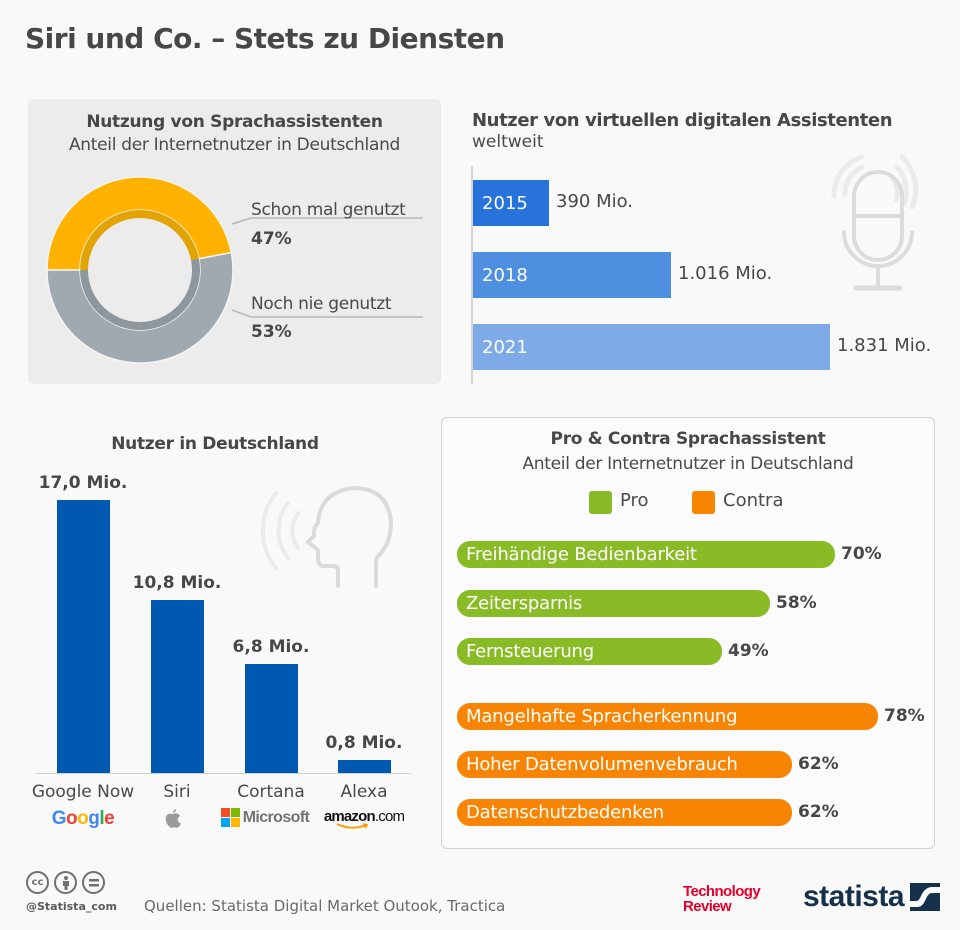 Image resolution: width=960 pixels, height=930 pixels. Describe the element at coordinates (234, 145) in the screenshot. I see `usage-subtitle: Anteil der Internetnutzer in Deutschland` at that location.